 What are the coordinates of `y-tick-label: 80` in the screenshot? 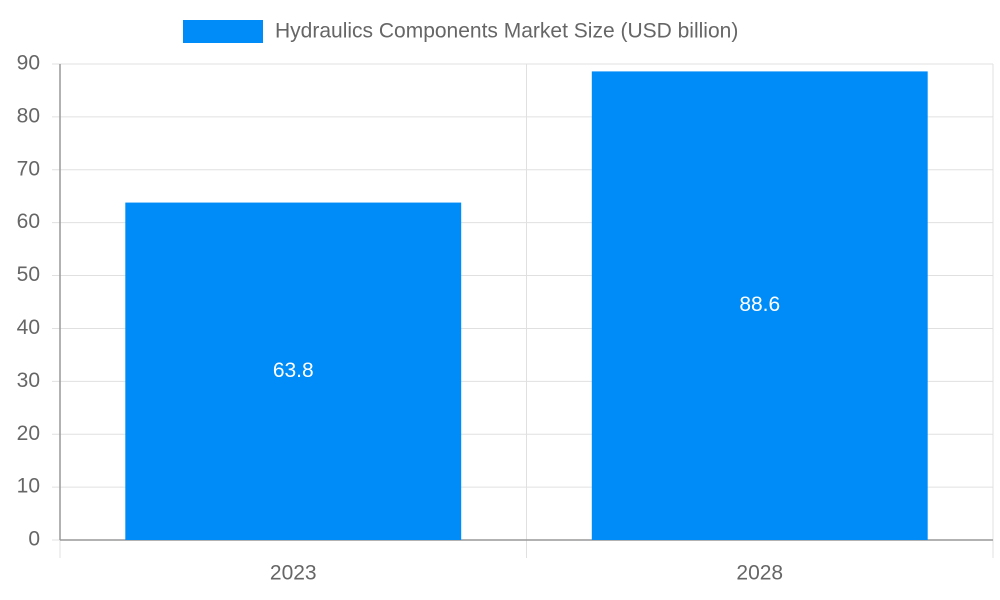 It's located at (28, 115).